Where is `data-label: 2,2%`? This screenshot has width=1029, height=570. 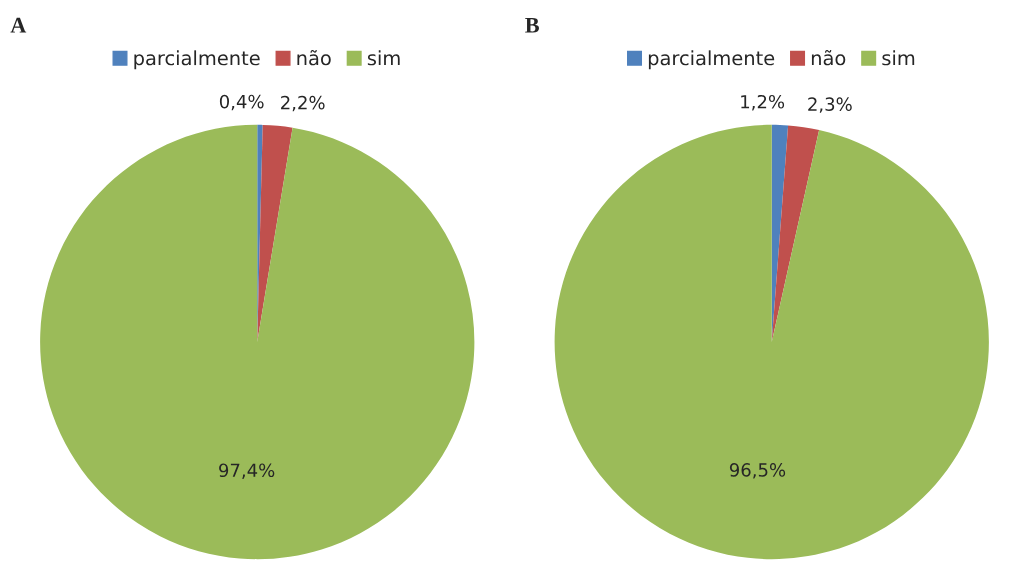 data-label: 2,2% is located at coordinates (303, 103).